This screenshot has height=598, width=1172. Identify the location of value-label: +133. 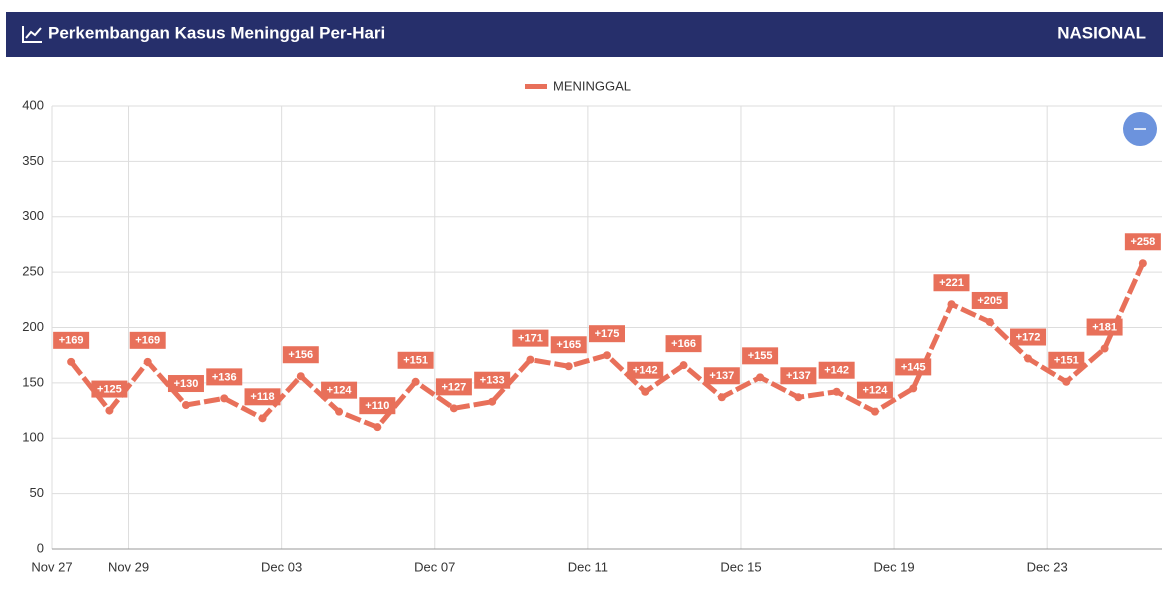
(492, 381).